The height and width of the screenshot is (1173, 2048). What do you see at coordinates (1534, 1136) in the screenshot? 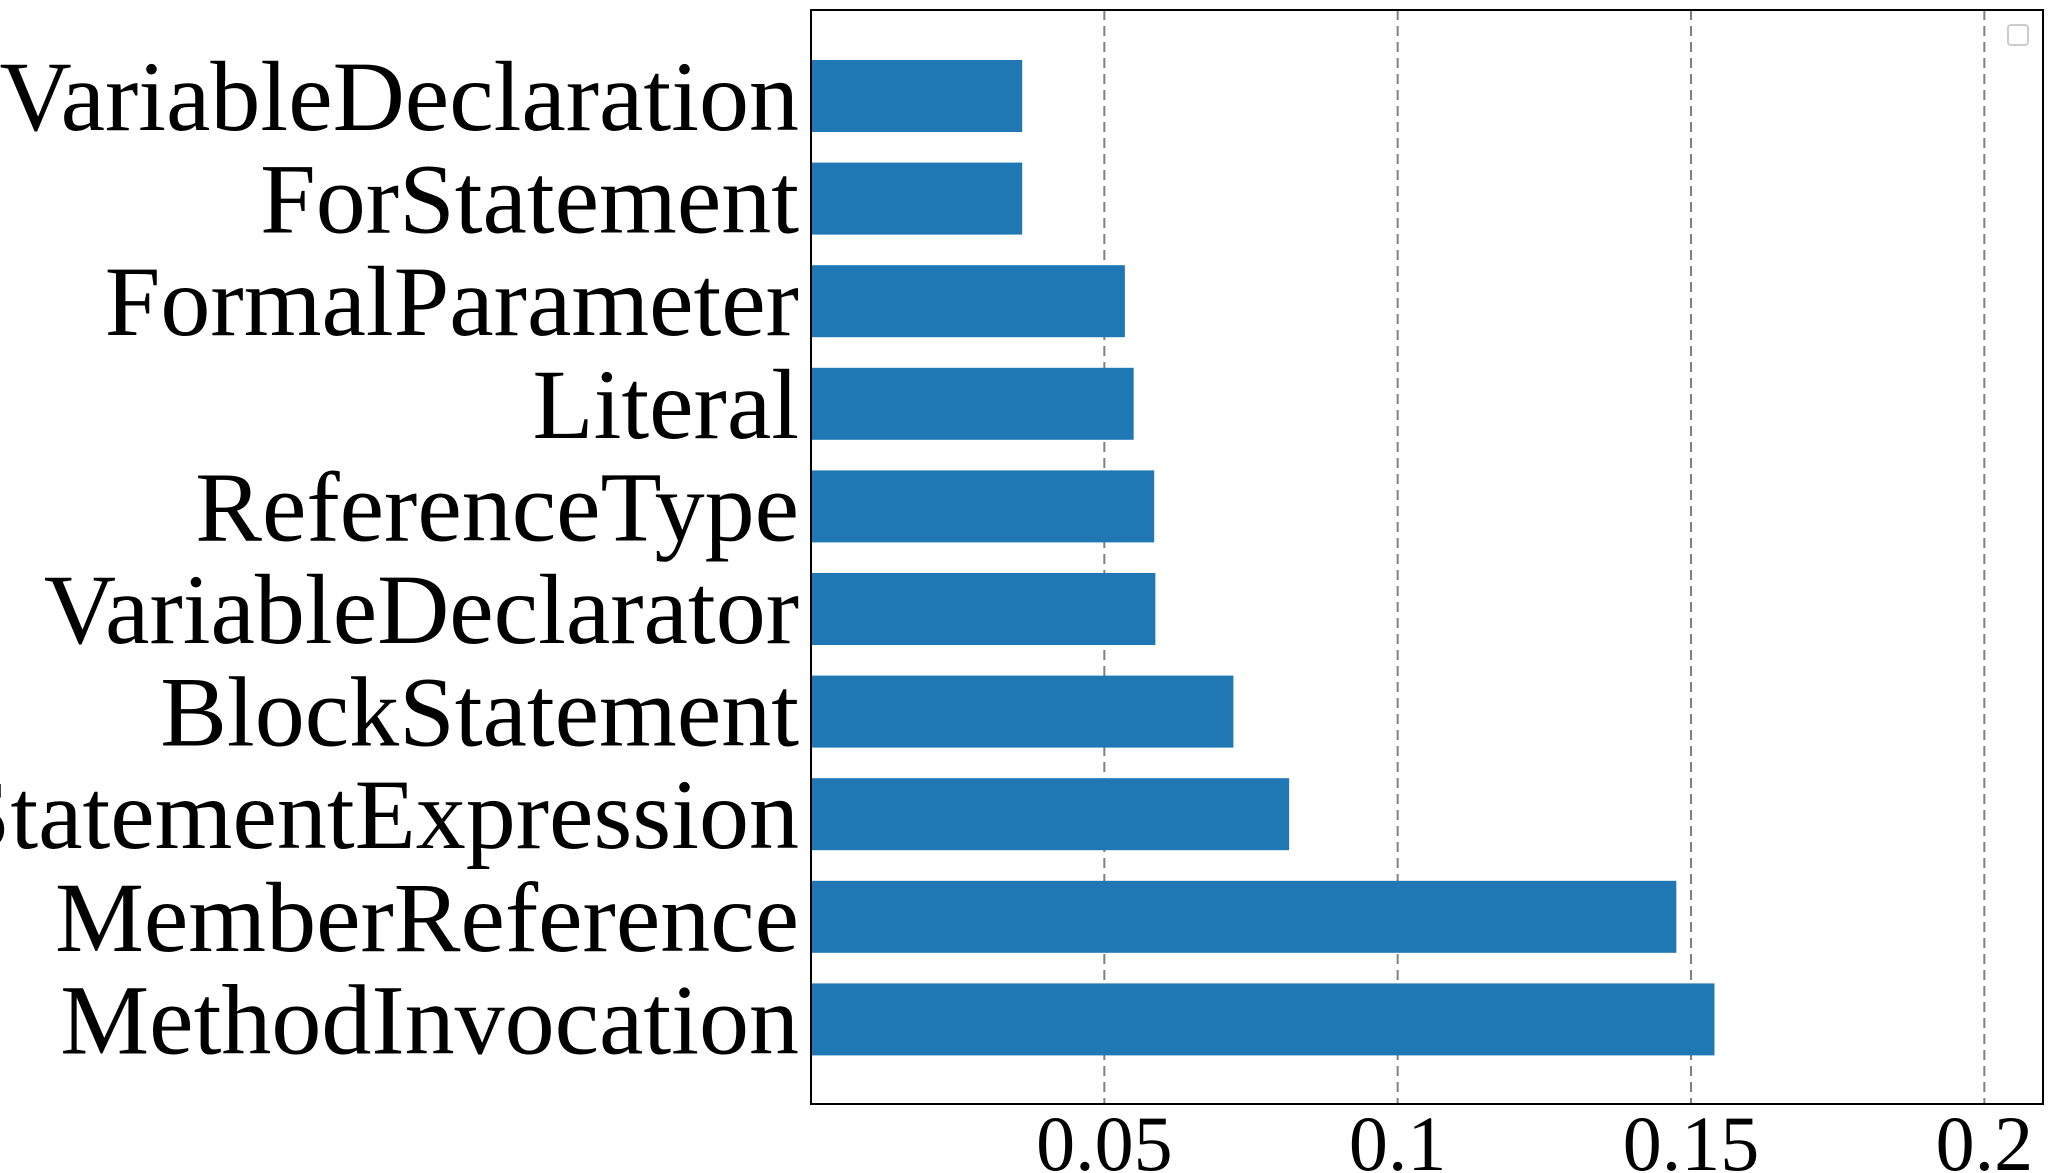
I see `x-tick-labels: 0.05 0.1 0.15 0.2` at bounding box center [1534, 1136].